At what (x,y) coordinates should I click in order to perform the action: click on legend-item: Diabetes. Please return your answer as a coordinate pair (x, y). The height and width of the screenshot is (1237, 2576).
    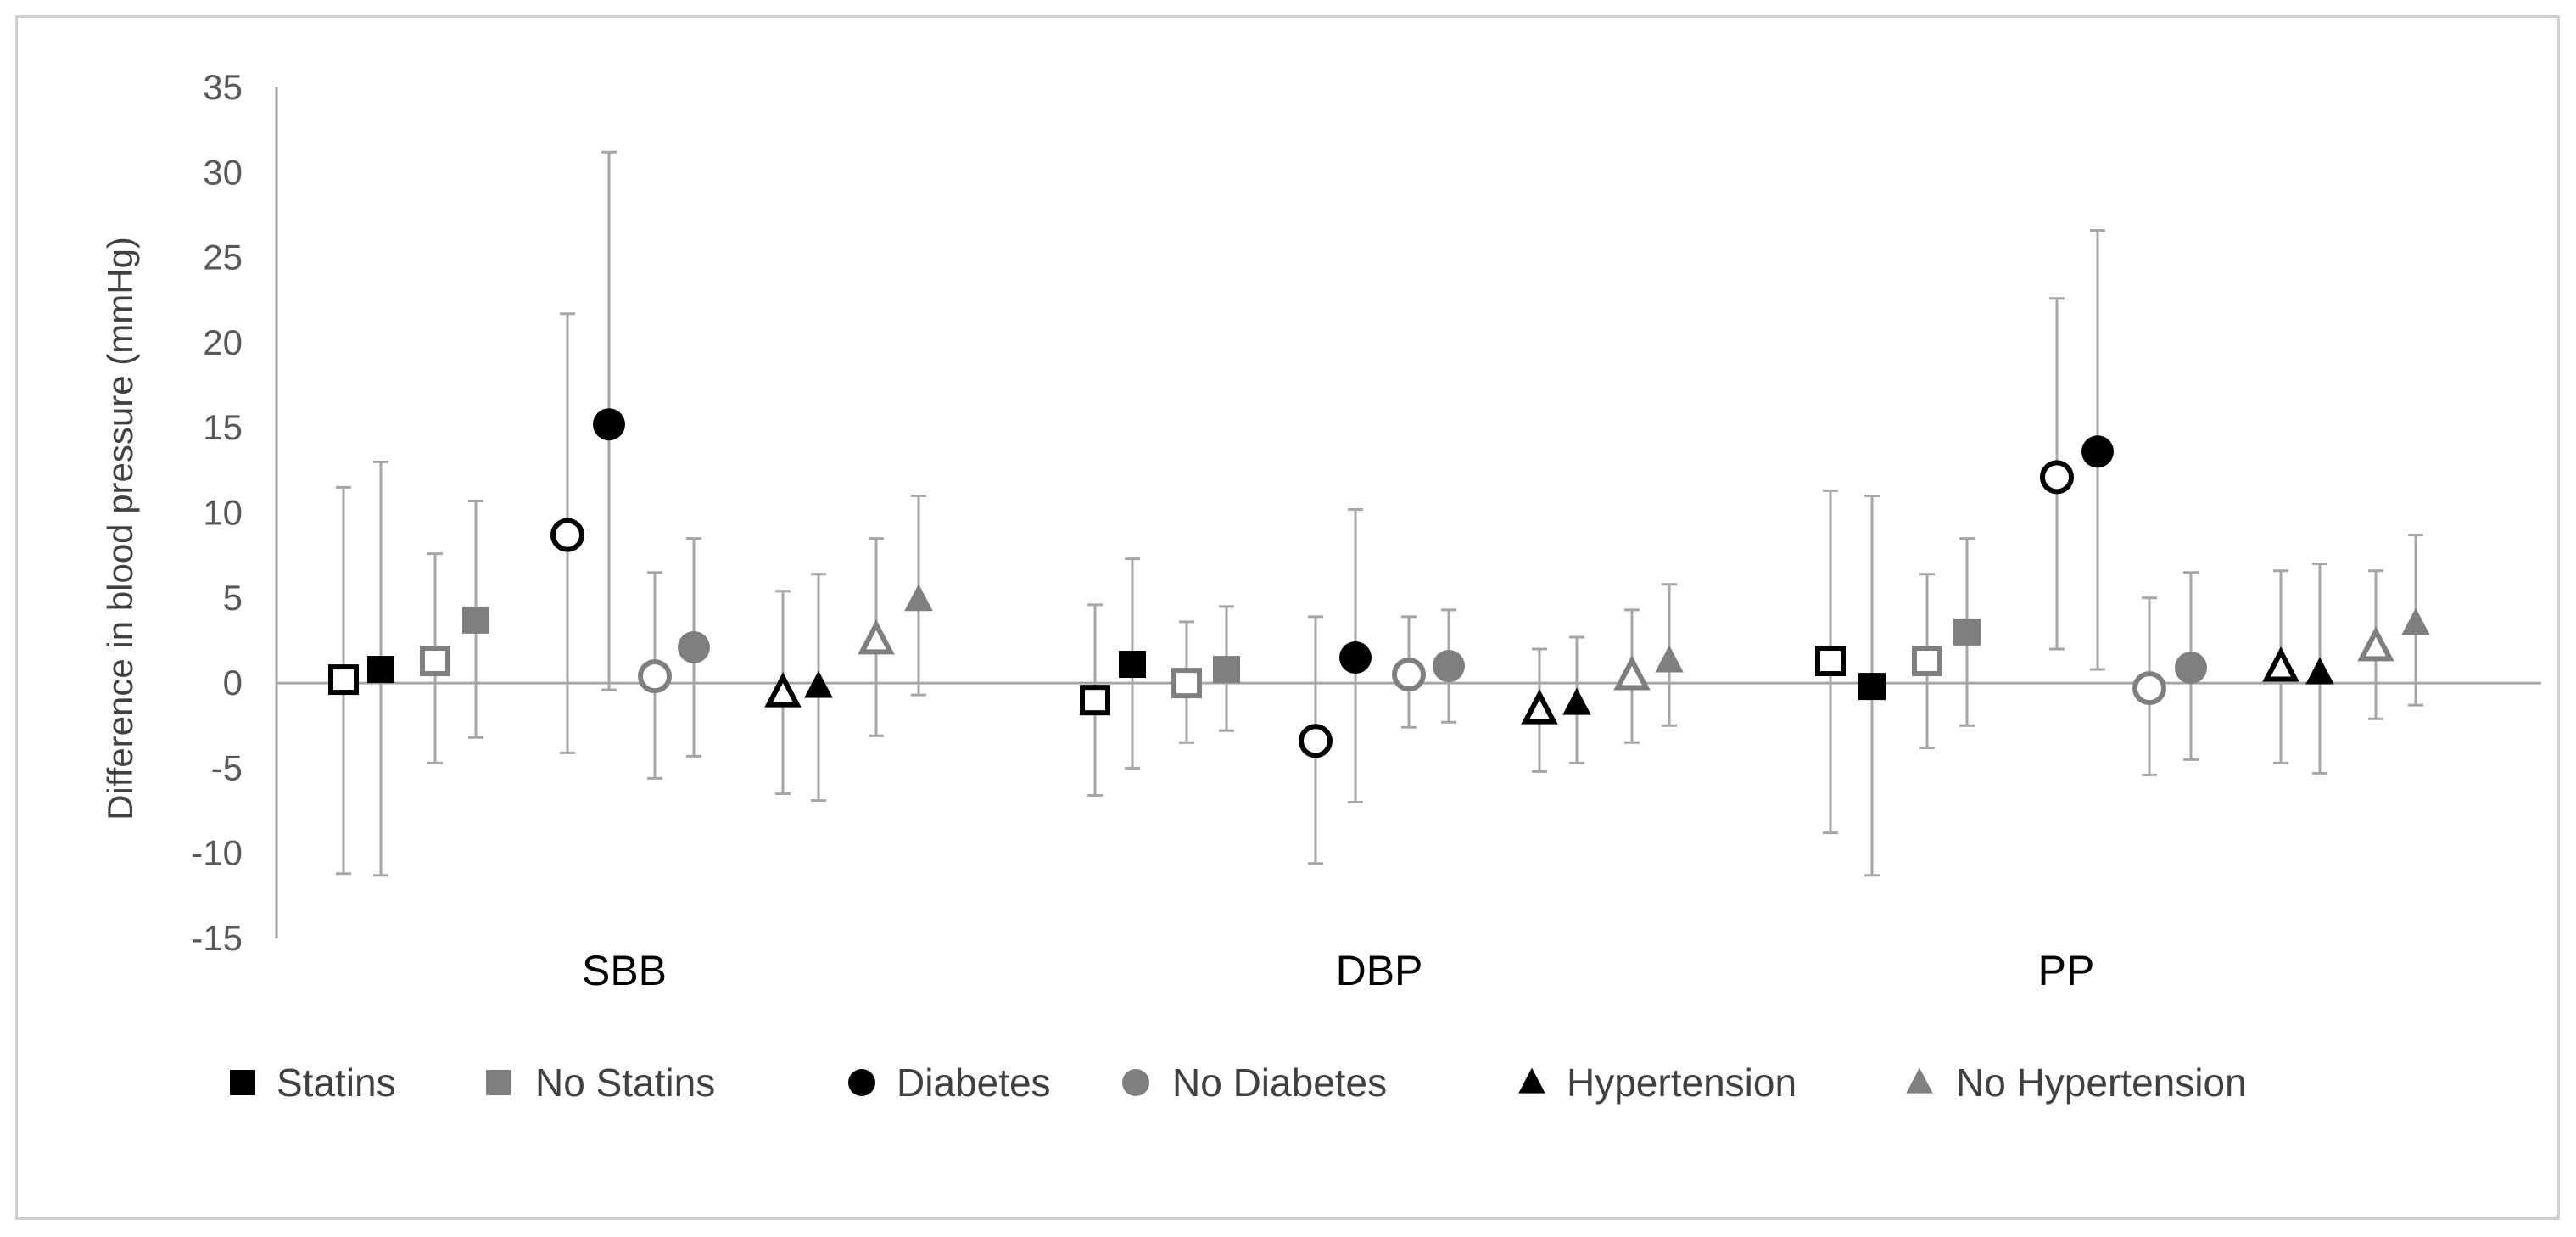
    Looking at the image, I should click on (949, 1083).